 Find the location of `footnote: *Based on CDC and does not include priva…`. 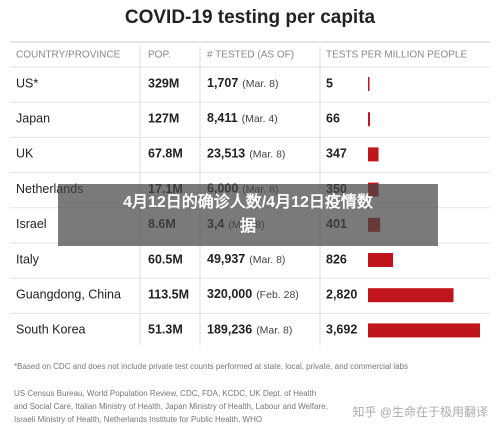

footnote: *Based on CDC and does not include priva… is located at coordinates (211, 366).